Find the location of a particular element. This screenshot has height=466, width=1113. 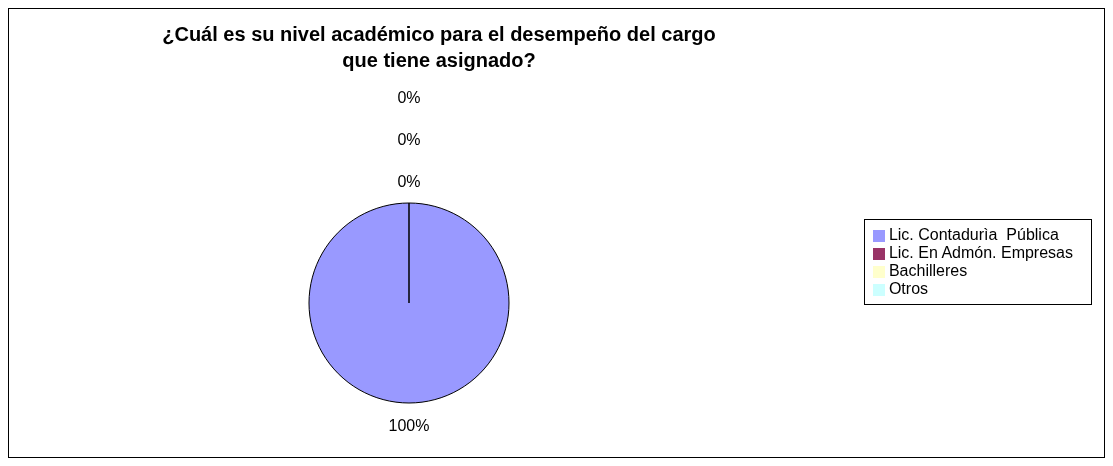

legend-label: Lic. Contadurìa Pública is located at coordinates (973, 234).